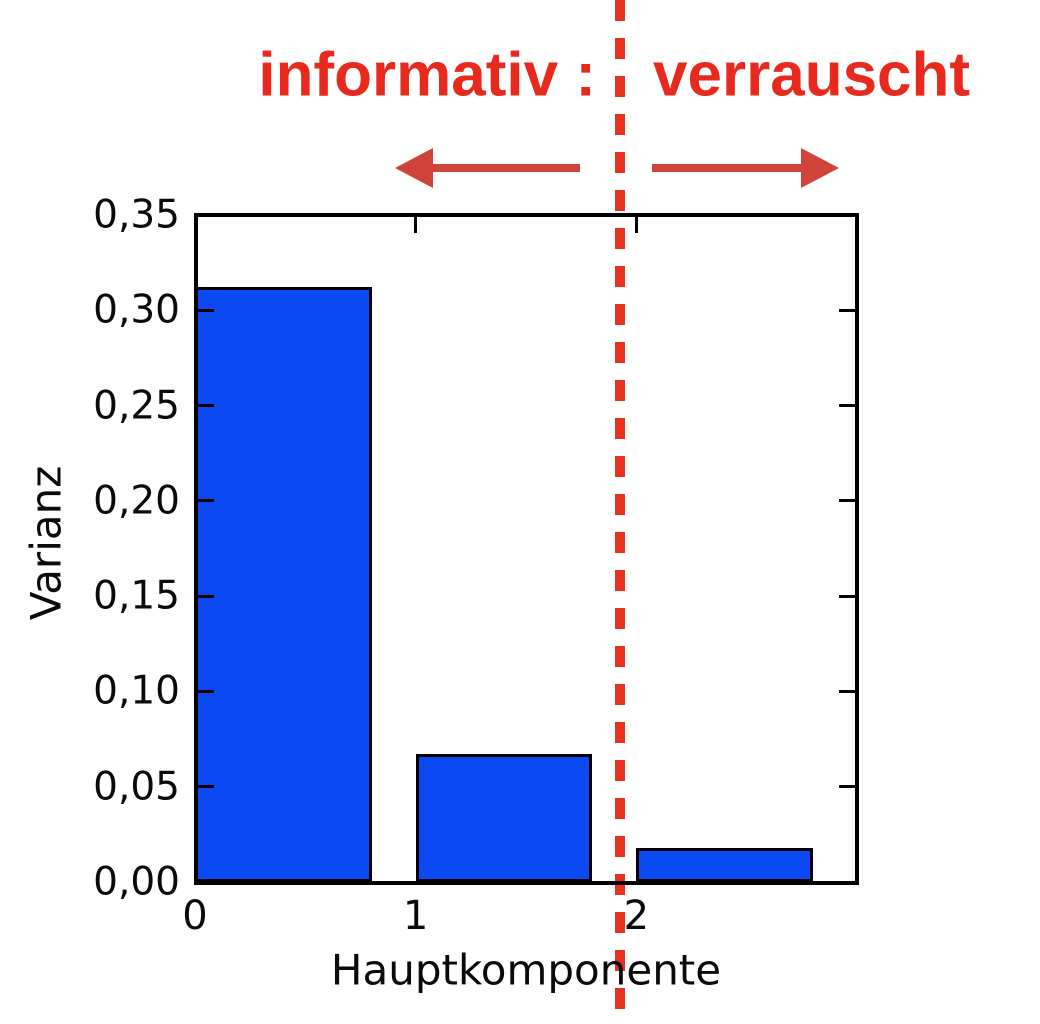 This screenshot has height=1024, width=1040. I want to click on y-tick-label: 0,10, so click(136, 691).